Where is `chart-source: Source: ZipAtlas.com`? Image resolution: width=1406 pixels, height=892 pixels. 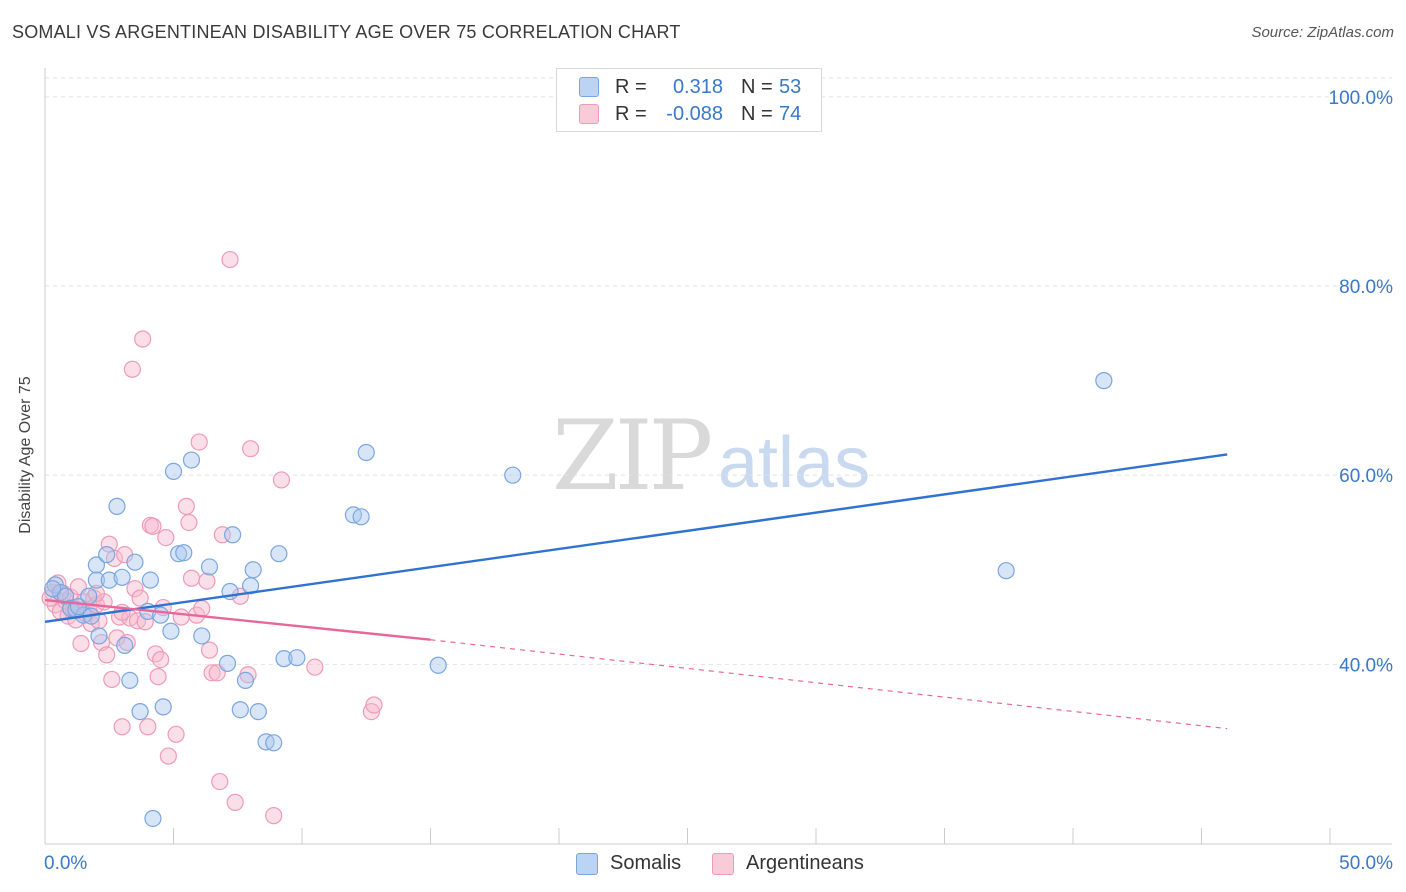
chart-source: Source: ZipAtlas.com is located at coordinates (1322, 32).